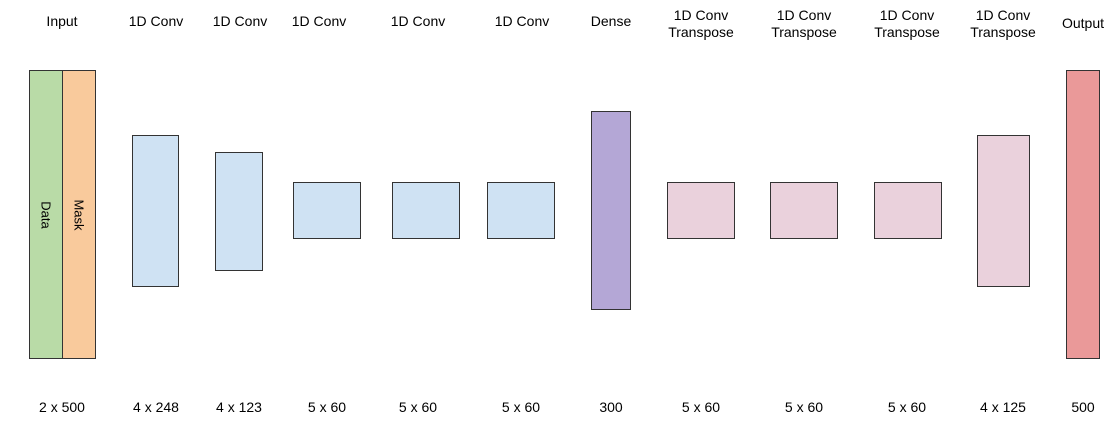 The height and width of the screenshot is (437, 1119). I want to click on input-data-channel: Data, so click(46, 214).